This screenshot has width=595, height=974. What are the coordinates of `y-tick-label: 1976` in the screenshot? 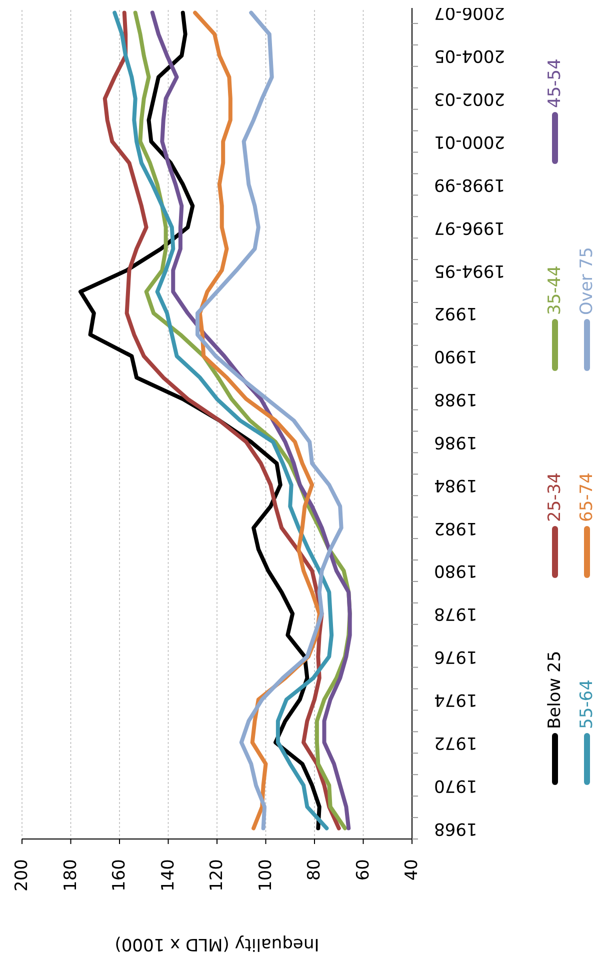 It's located at (456, 656).